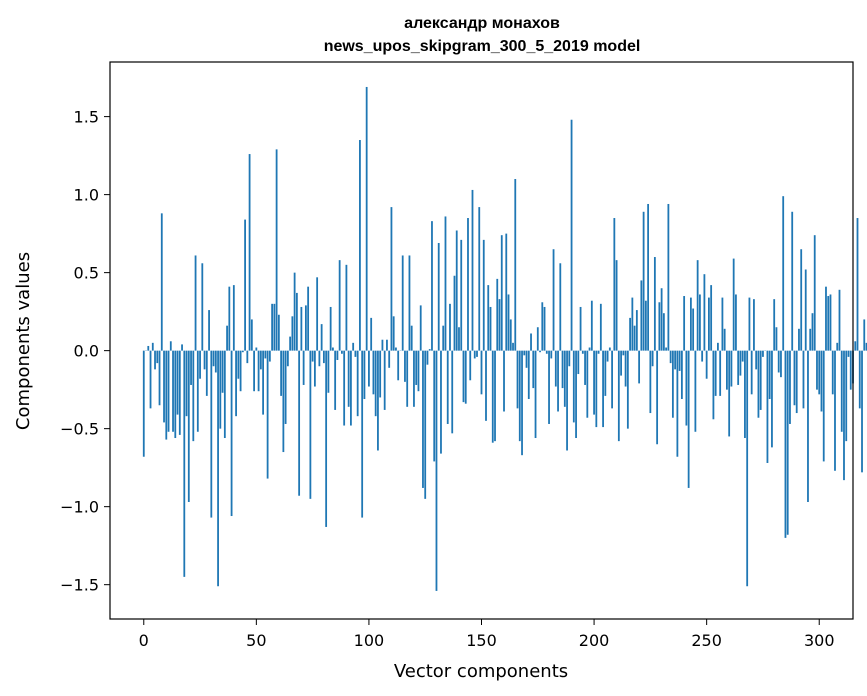 The image size is (867, 696). Describe the element at coordinates (256, 640) in the screenshot. I see `x-tick-label: 50` at that location.